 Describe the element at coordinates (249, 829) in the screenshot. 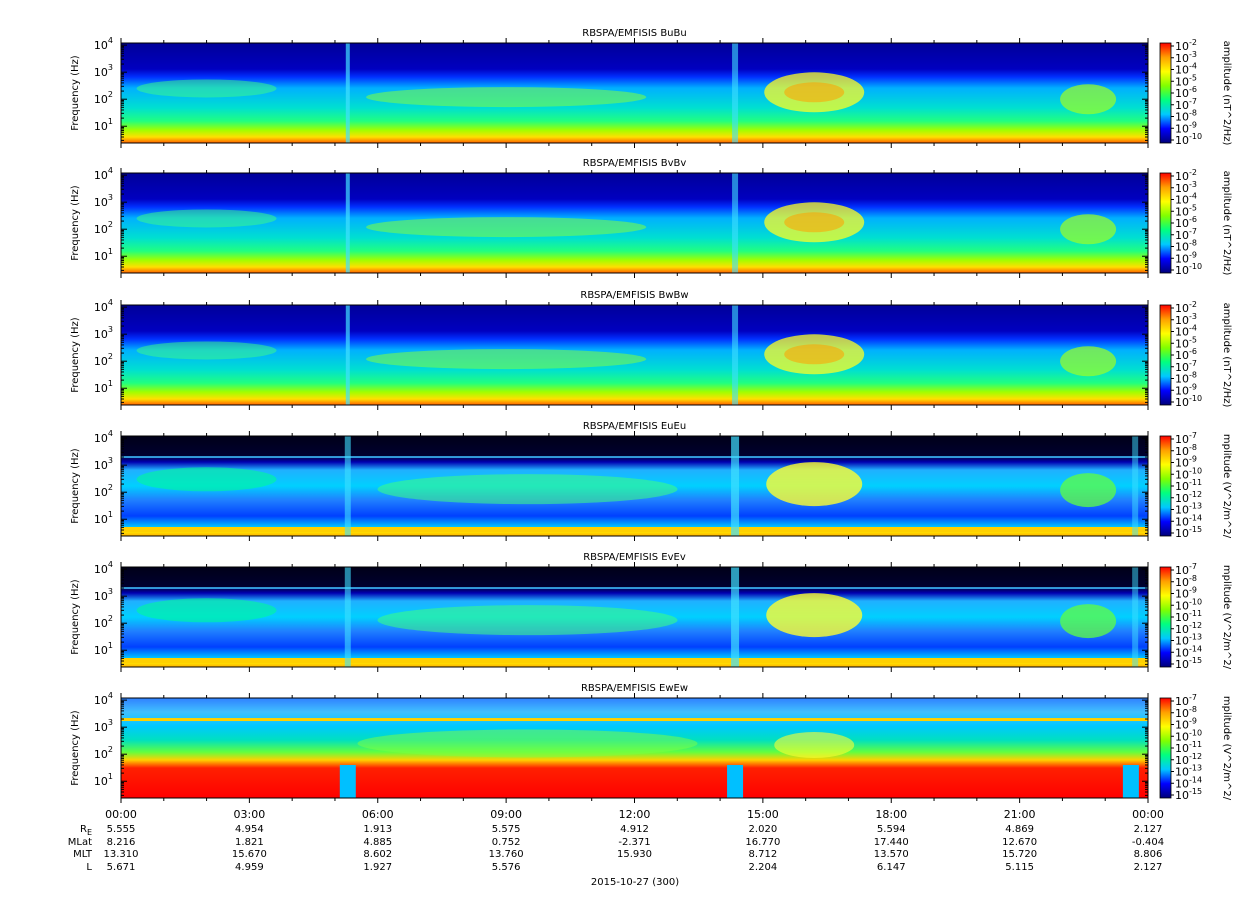

I see `ephemeris-value: 4.954` at that location.